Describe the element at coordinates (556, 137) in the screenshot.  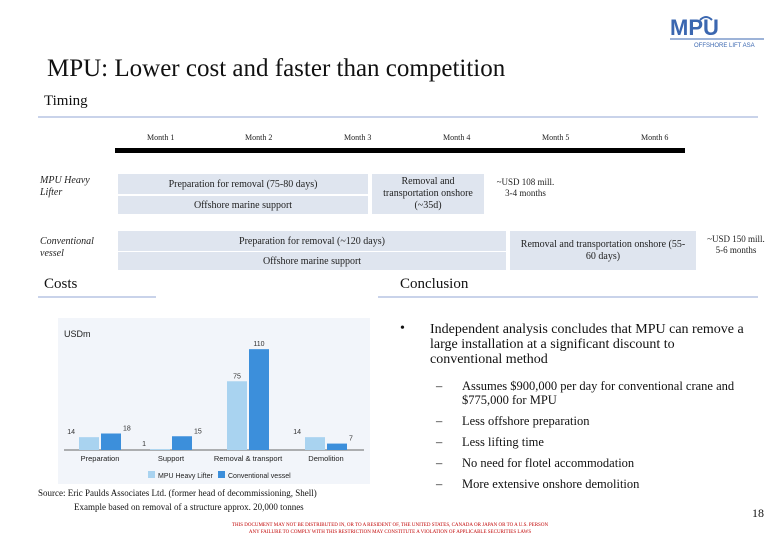
I see `month-label: Month 5` at that location.